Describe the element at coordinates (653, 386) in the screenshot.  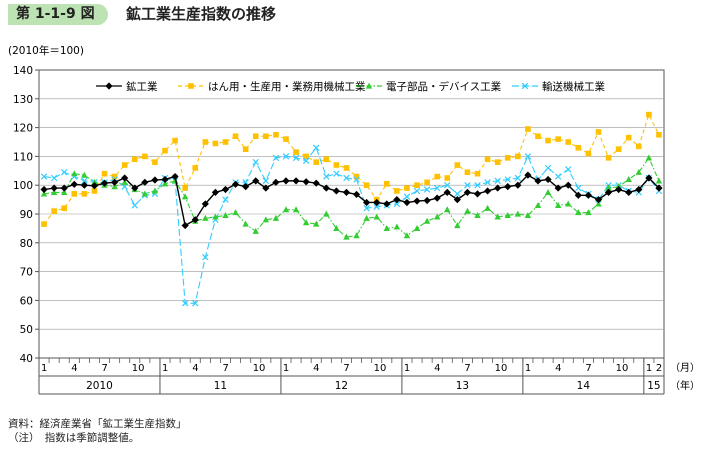
I see `x-year-label: 15` at that location.